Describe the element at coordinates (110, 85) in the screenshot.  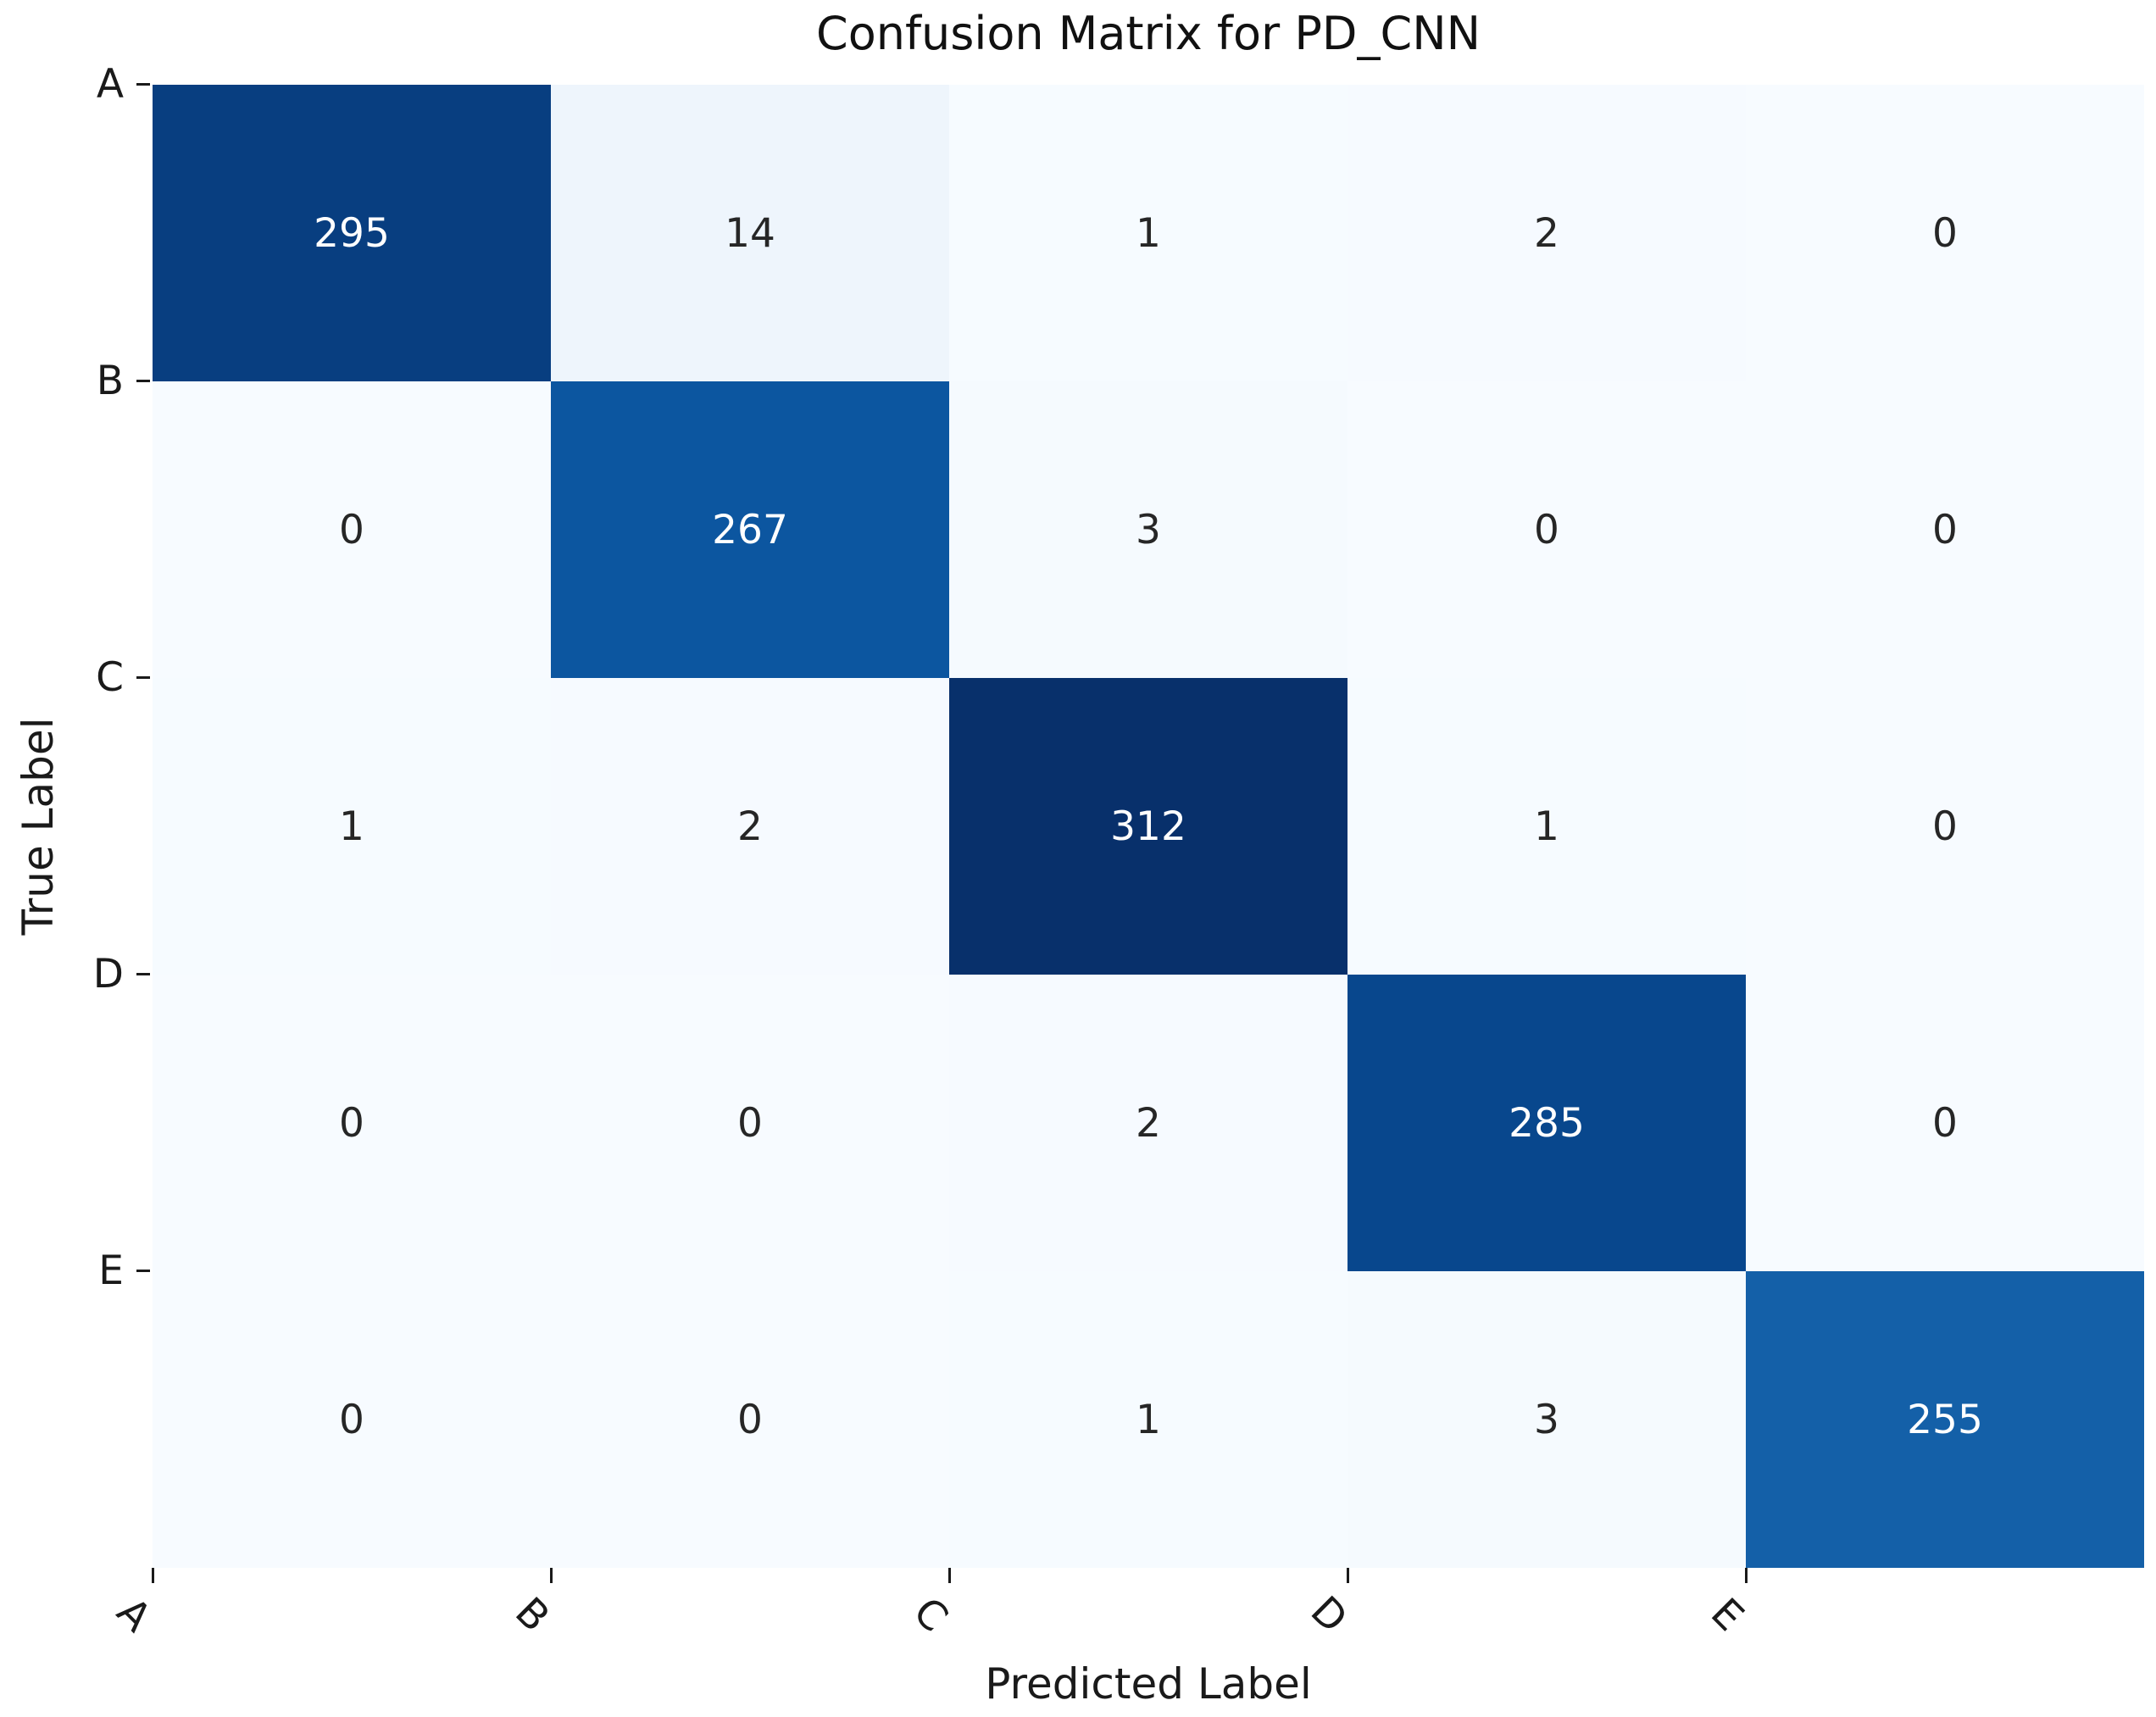
I see `y-tick-label: A` at that location.